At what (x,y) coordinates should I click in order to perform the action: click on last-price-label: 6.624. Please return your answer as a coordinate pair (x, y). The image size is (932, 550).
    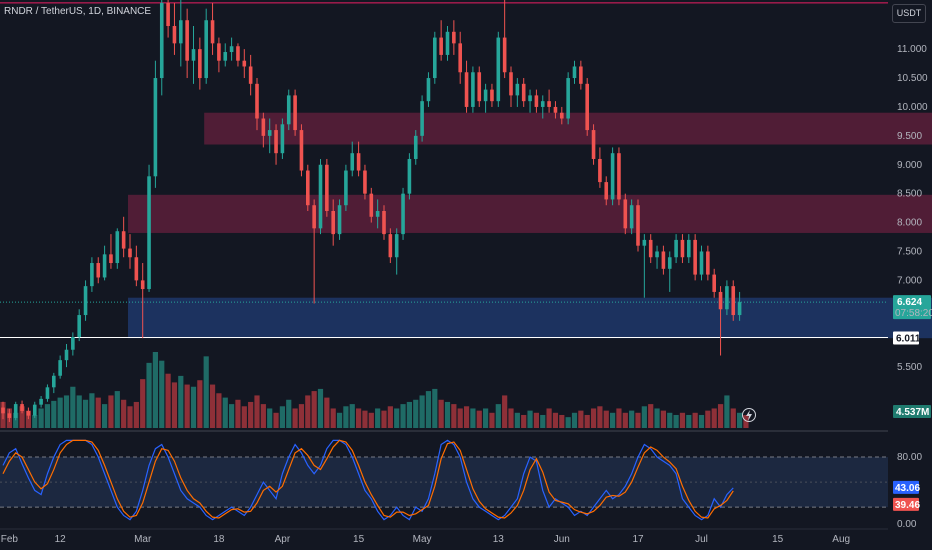
    Looking at the image, I should click on (909, 302).